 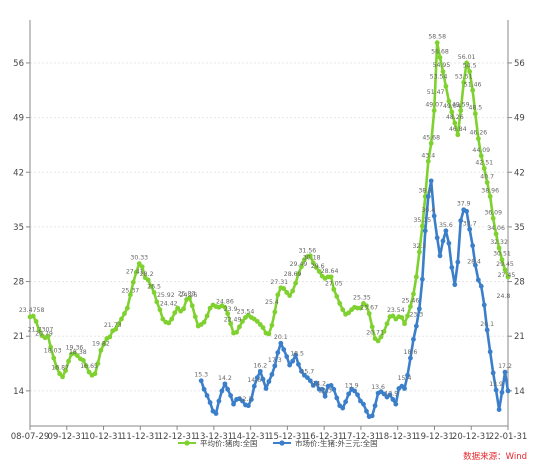 What do you see at coordinates (231, 309) in the screenshot?
I see `data-label: 23.9` at bounding box center [231, 309].